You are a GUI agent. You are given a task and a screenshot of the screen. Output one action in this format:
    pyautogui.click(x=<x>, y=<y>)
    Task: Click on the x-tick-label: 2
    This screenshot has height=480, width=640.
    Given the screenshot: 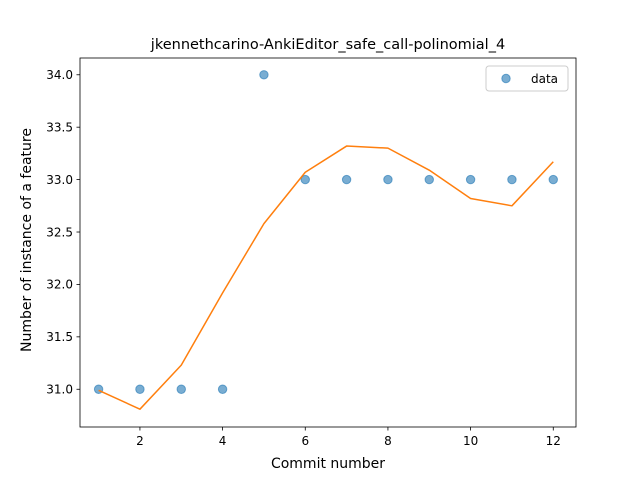 What is the action you would take?
    pyautogui.click(x=140, y=441)
    